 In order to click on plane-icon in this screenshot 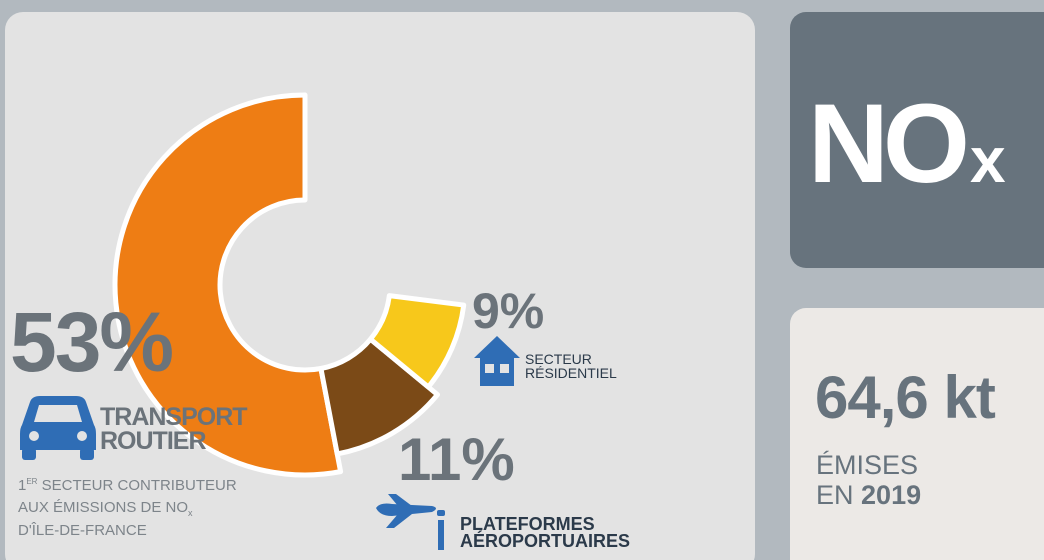, I will do `click(410, 522)`.